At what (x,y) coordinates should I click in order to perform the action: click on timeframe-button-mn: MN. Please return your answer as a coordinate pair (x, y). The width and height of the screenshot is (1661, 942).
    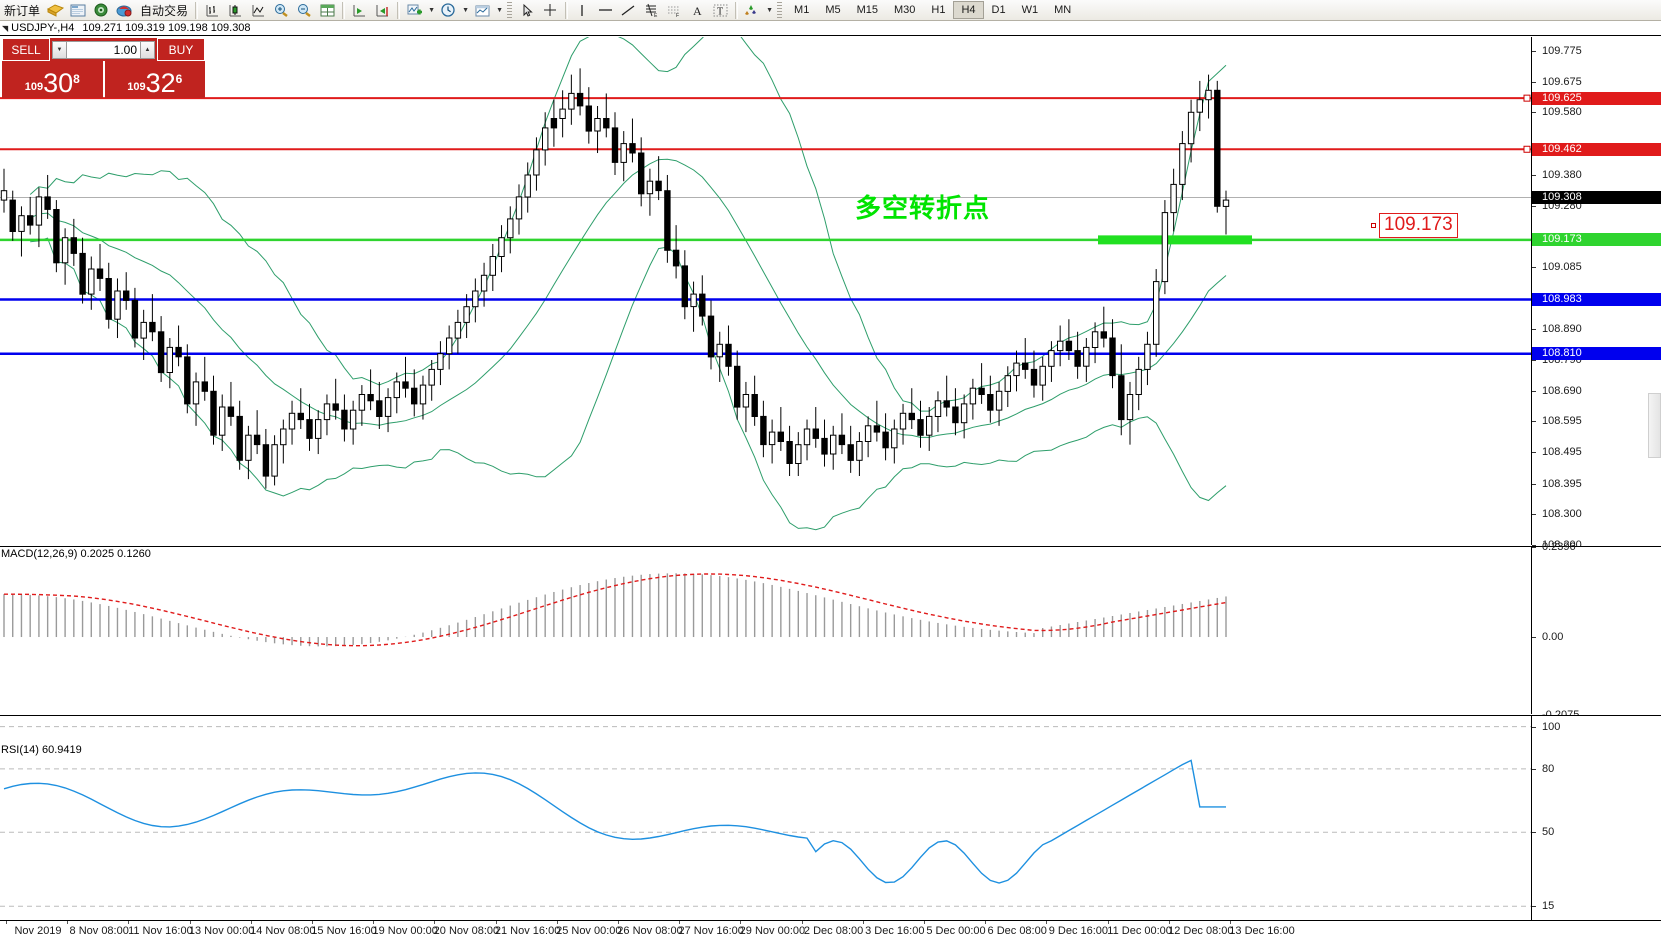
    Looking at the image, I should click on (1063, 10).